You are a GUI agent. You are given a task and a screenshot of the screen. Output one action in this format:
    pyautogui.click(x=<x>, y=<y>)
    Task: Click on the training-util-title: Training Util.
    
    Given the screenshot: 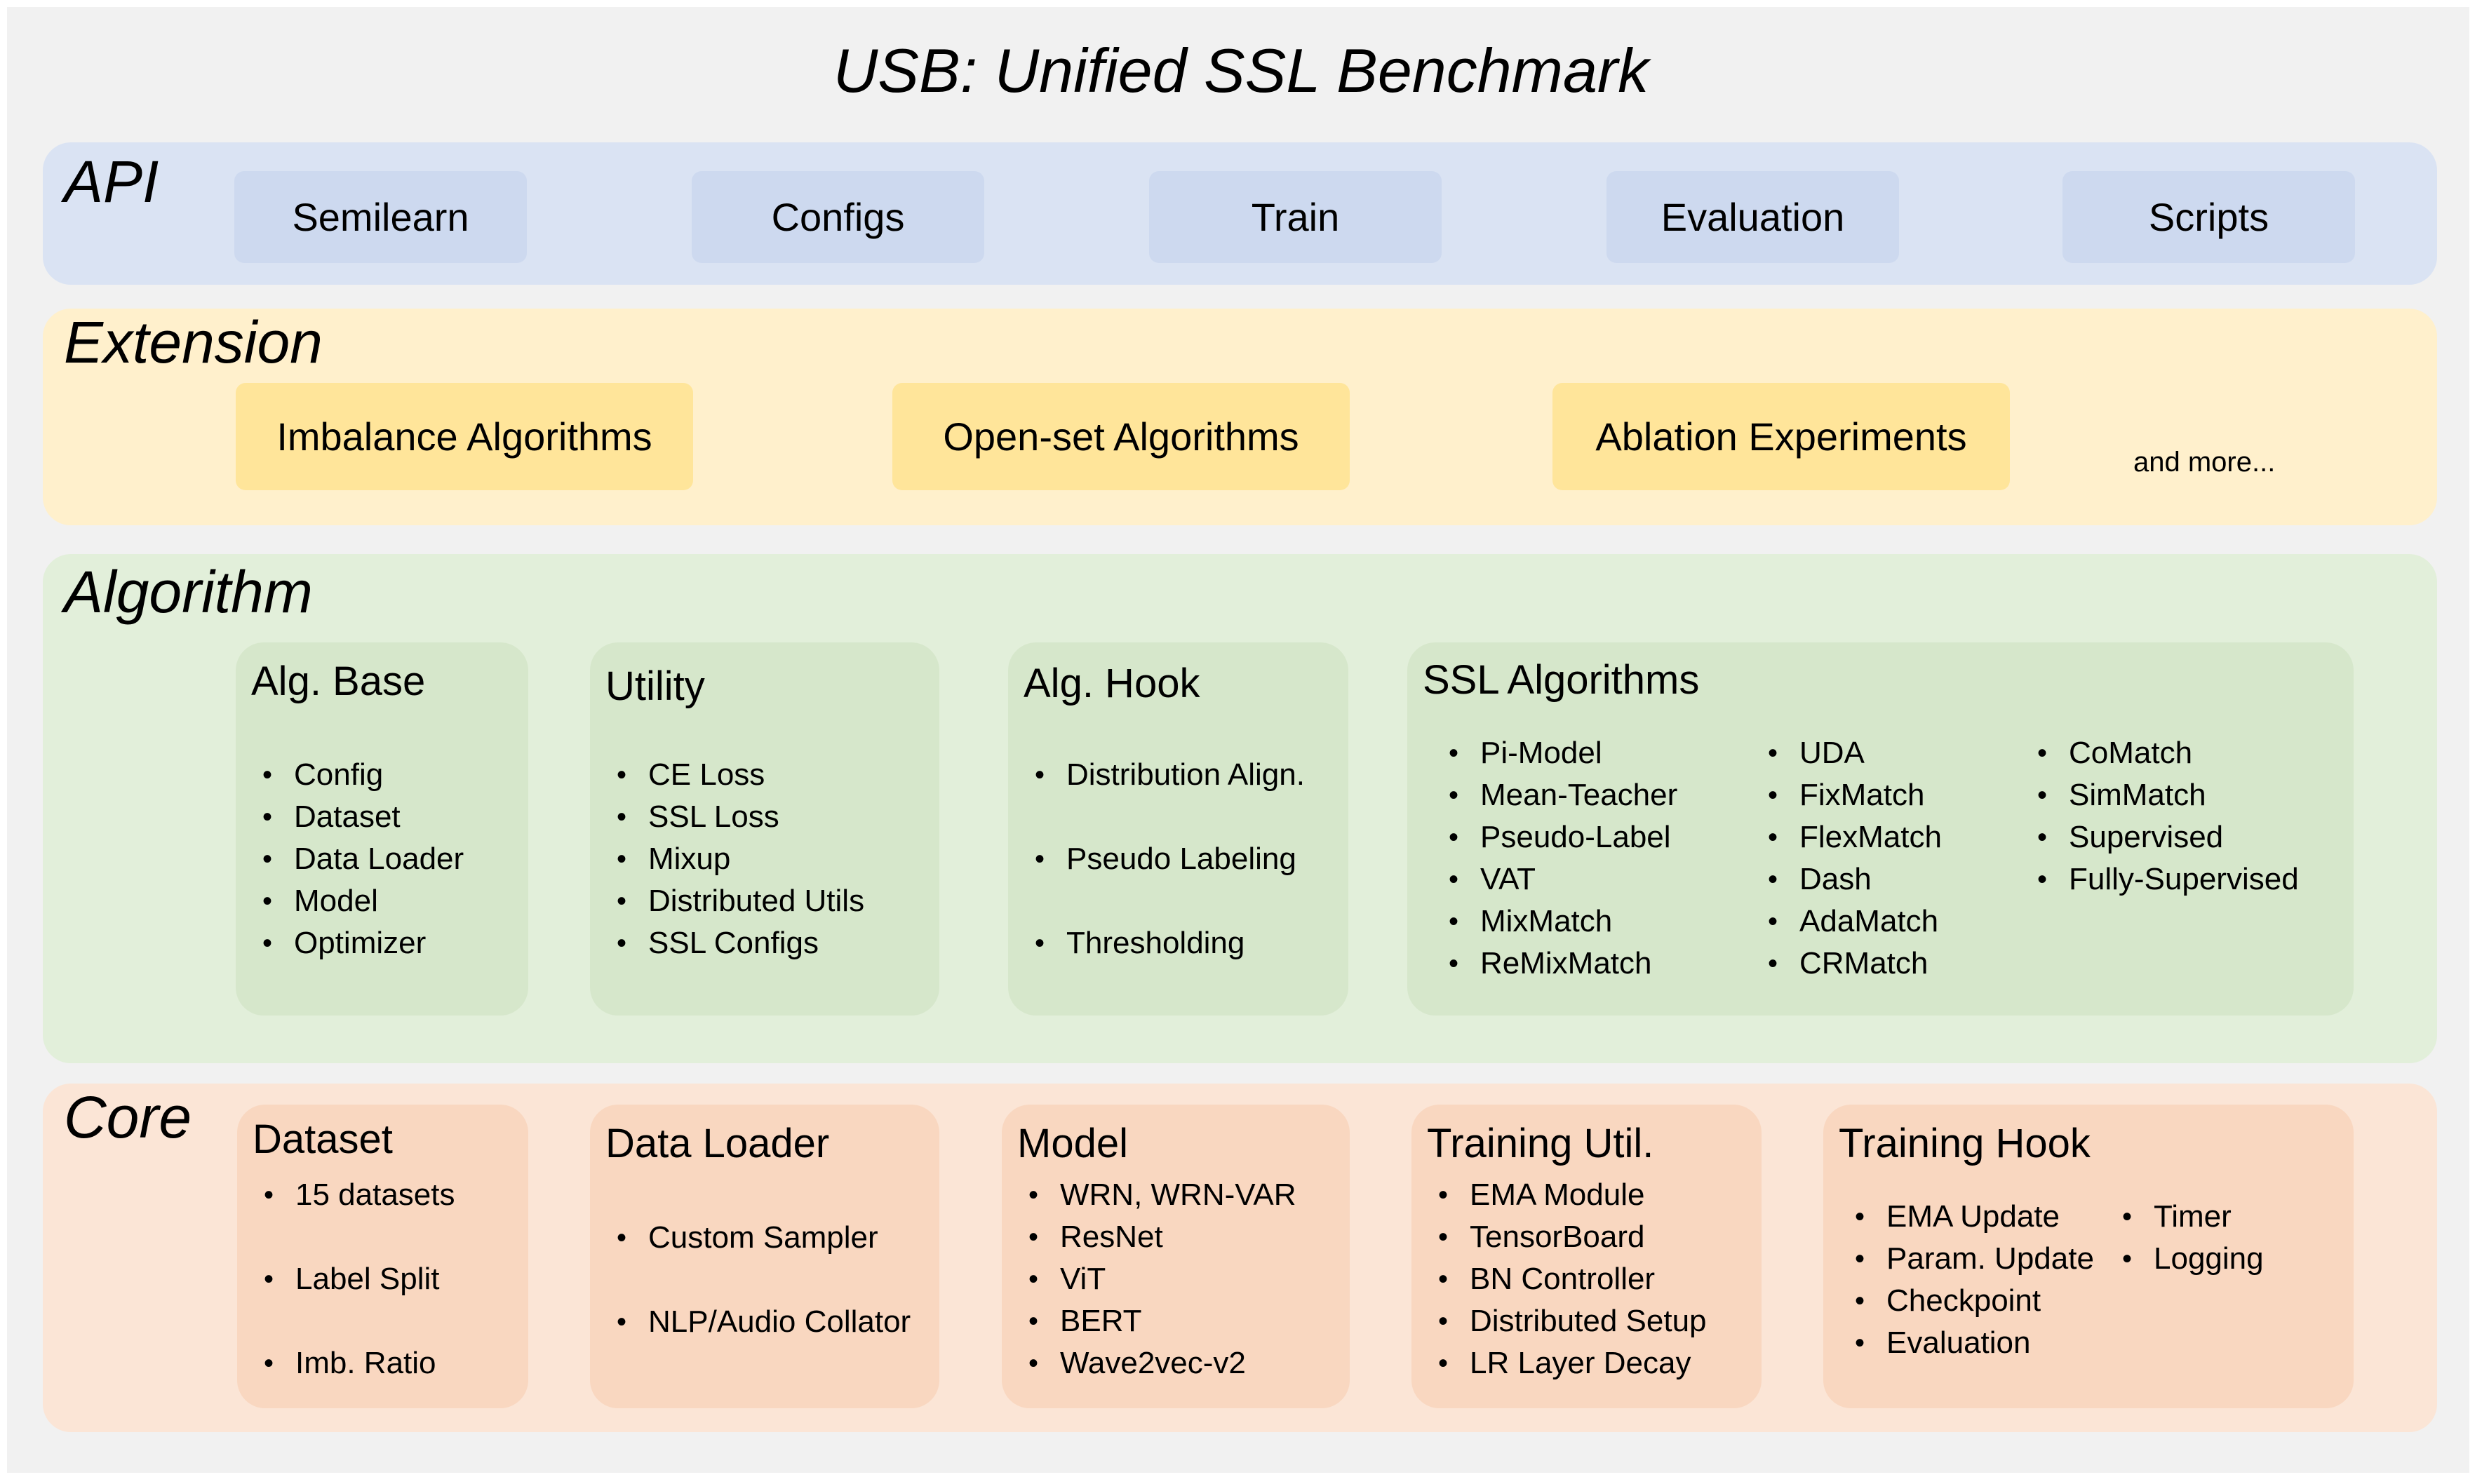 What is the action you would take?
    pyautogui.click(x=1541, y=1144)
    